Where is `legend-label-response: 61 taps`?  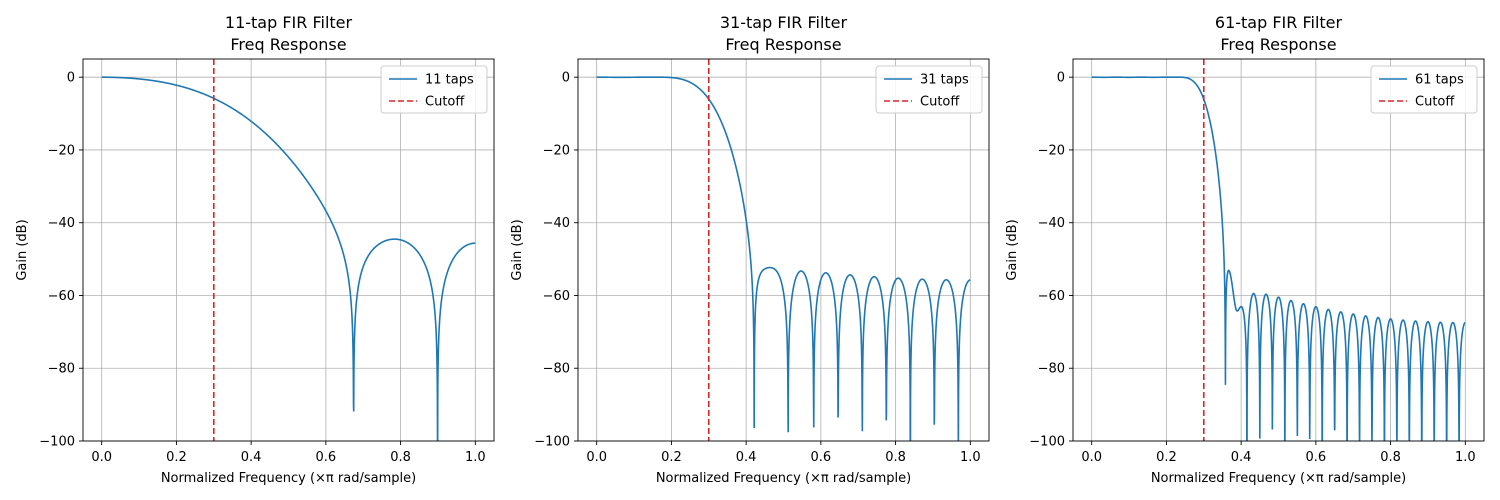 legend-label-response: 61 taps is located at coordinates (1439, 80).